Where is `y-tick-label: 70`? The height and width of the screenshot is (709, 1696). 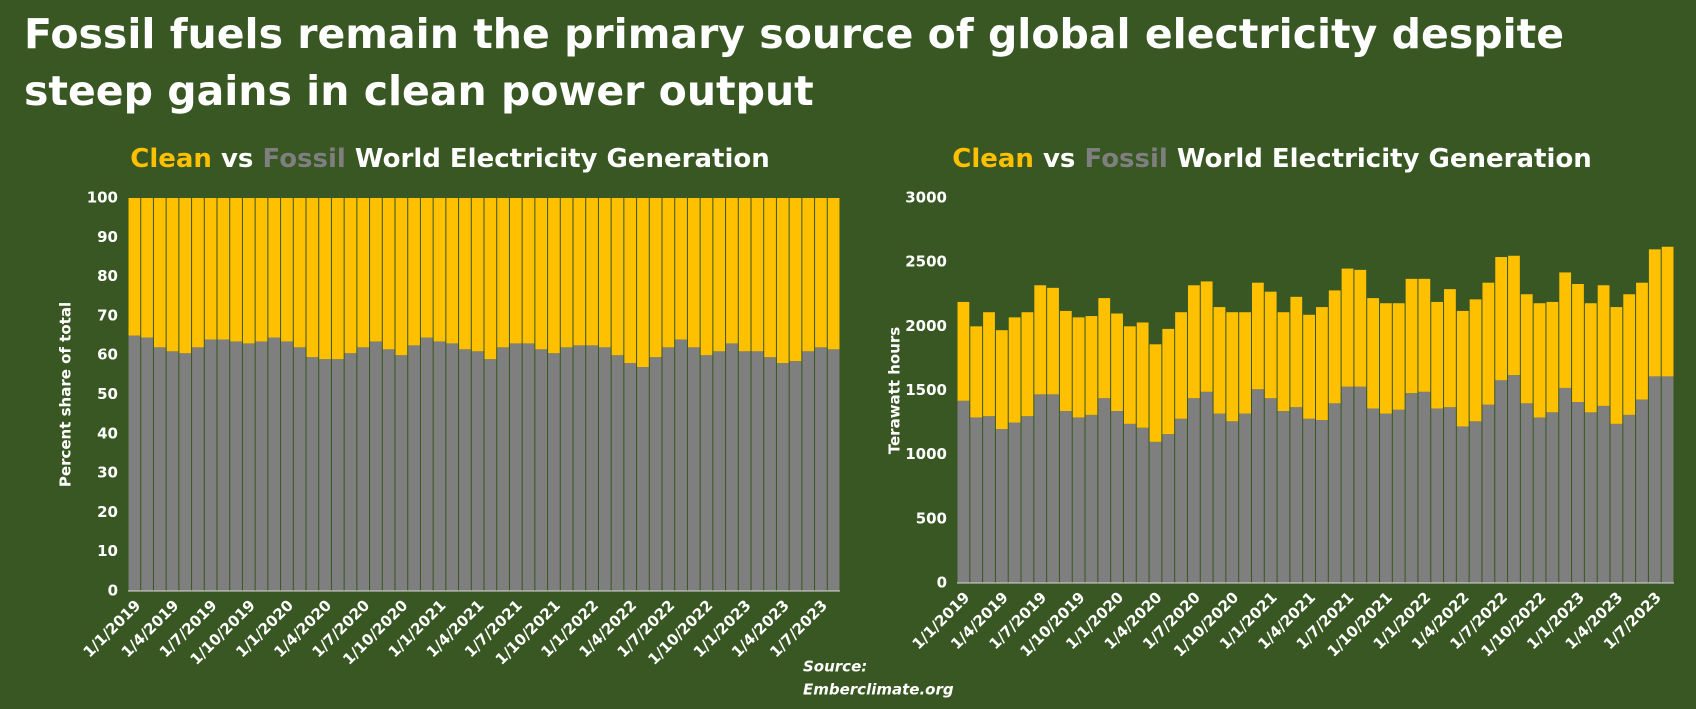
y-tick-label: 70 is located at coordinates (107, 315).